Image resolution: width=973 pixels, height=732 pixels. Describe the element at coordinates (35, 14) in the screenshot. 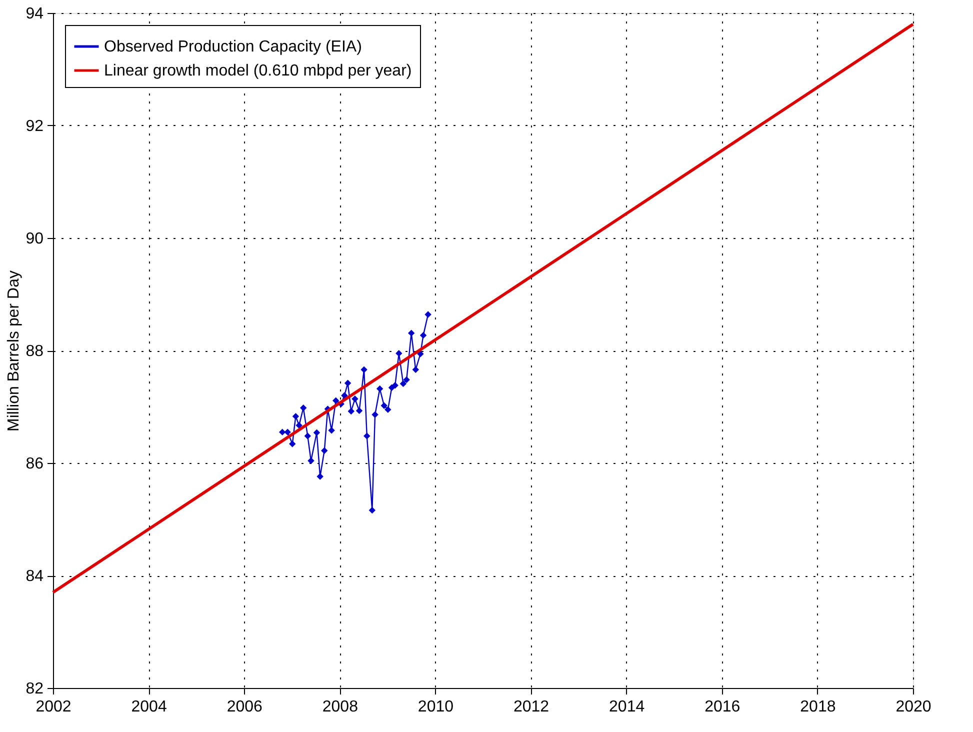

I see `y-tick-label: 94` at that location.